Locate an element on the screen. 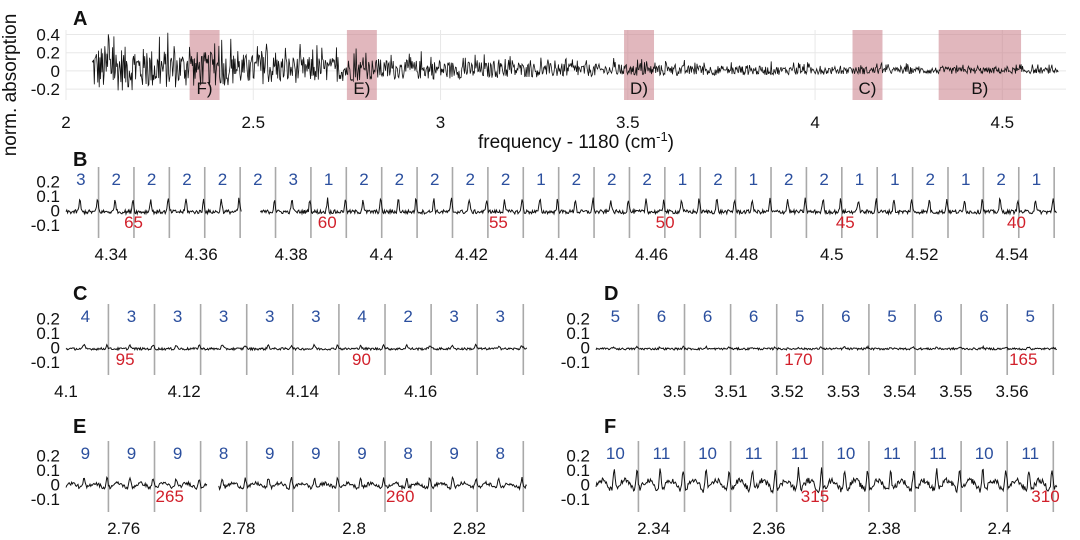  xtick-label: 3.55 is located at coordinates (955, 391).